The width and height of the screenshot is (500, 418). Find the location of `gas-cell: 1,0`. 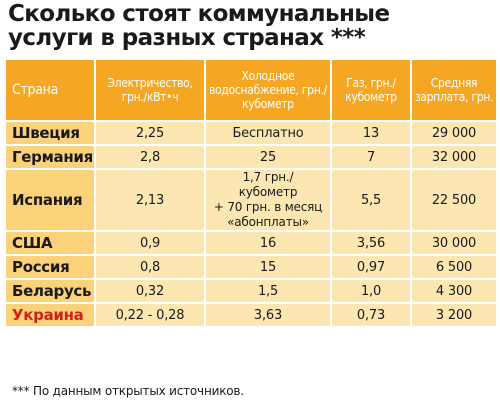

gas-cell: 1,0 is located at coordinates (371, 291).